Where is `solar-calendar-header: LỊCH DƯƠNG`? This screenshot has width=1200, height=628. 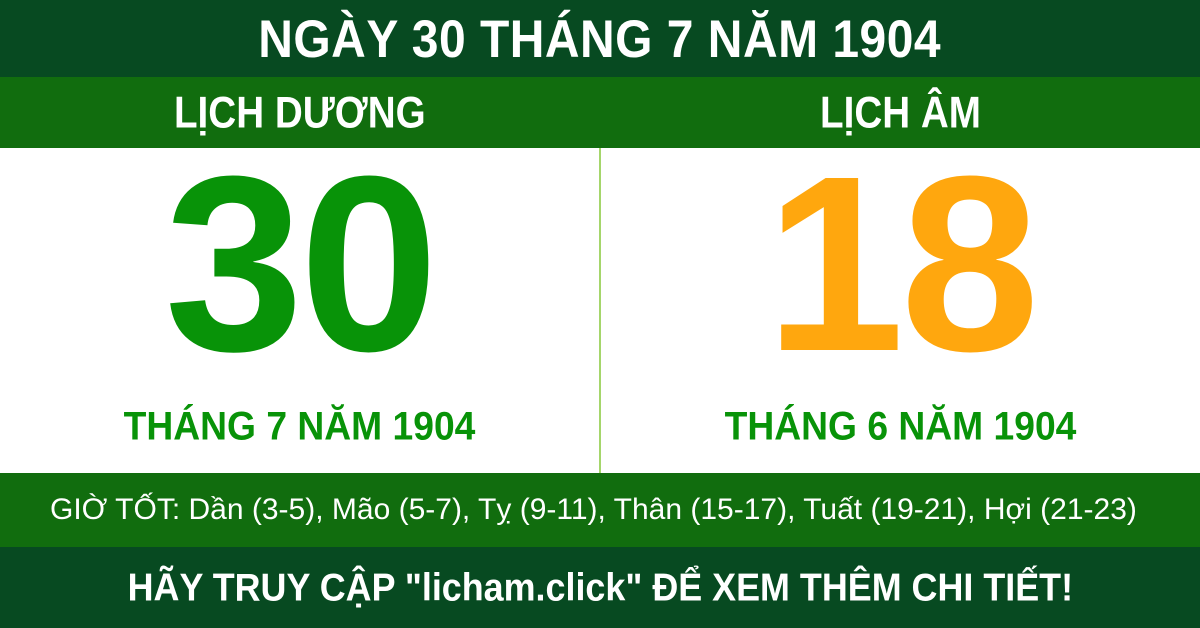 solar-calendar-header: LỊCH DƯƠNG is located at coordinates (300, 112).